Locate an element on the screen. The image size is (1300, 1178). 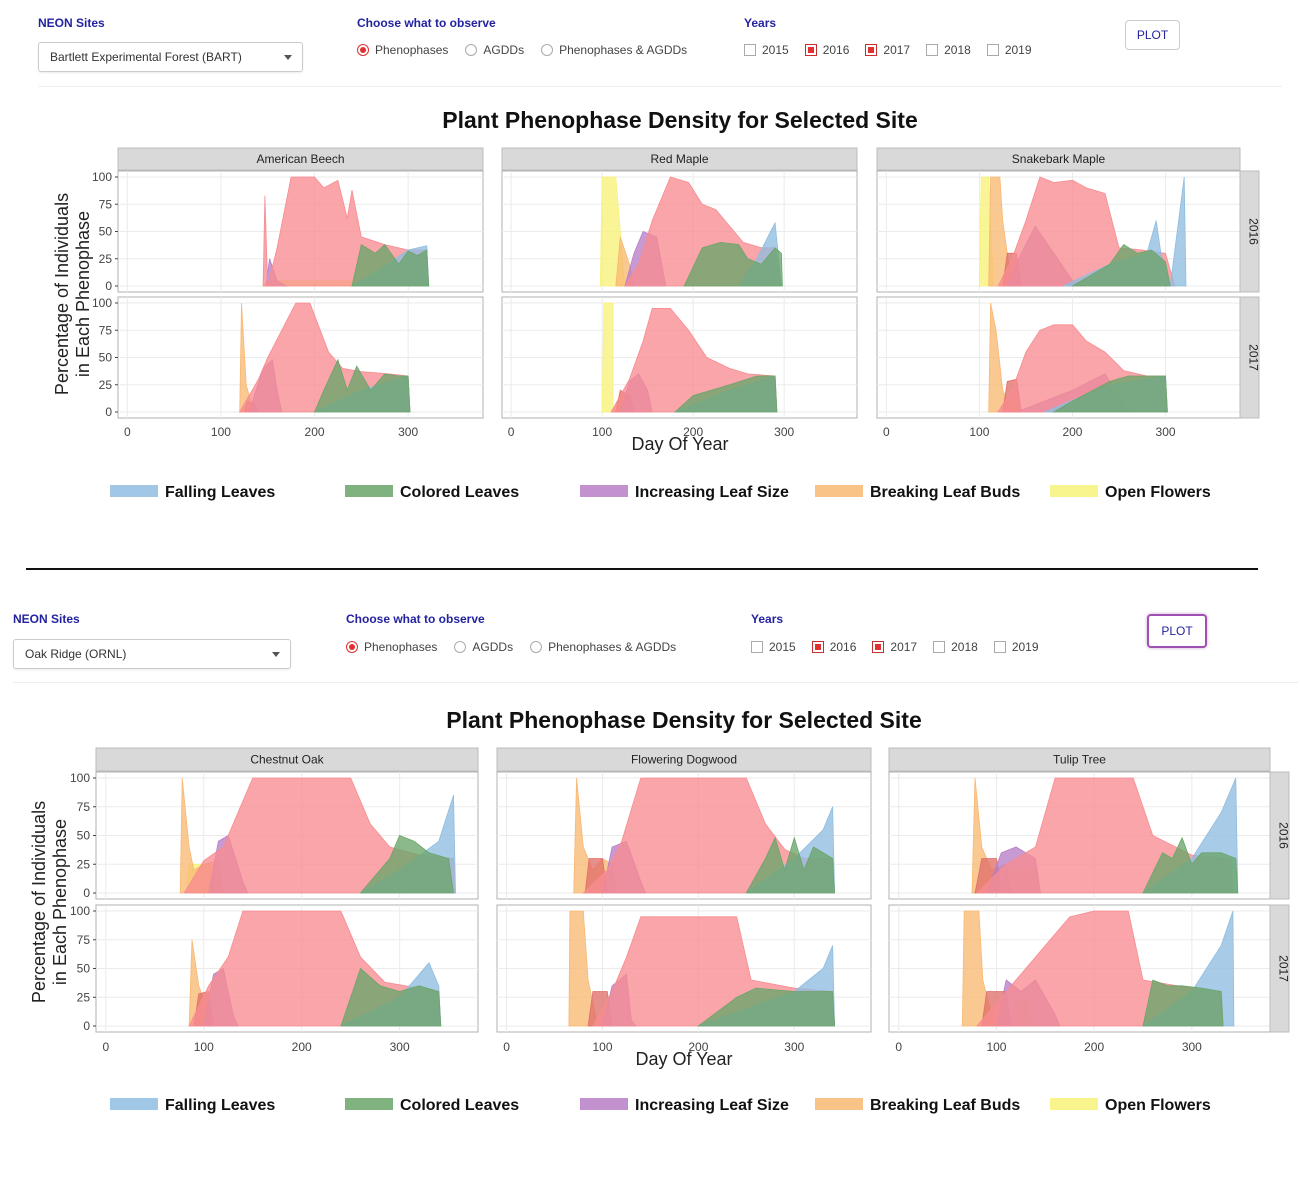
years-checkbox-group: 2015 2016 2017 2018 2019 is located at coordinates (888, 50).